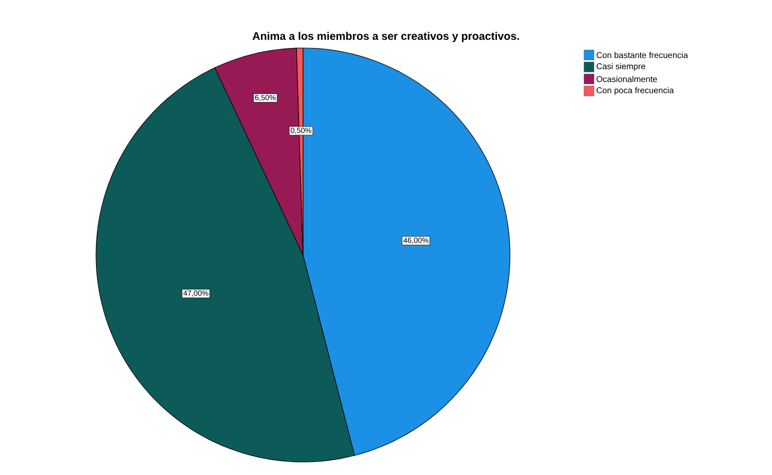  Describe the element at coordinates (642, 55) in the screenshot. I see `legend-label: Con bastante frecuencia` at that location.